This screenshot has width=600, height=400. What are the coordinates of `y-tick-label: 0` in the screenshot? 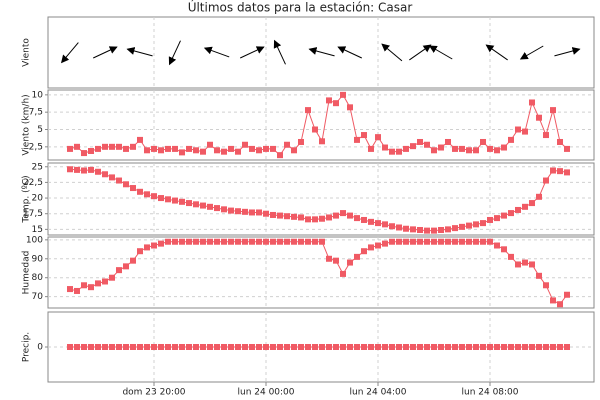 It's located at (40, 348).